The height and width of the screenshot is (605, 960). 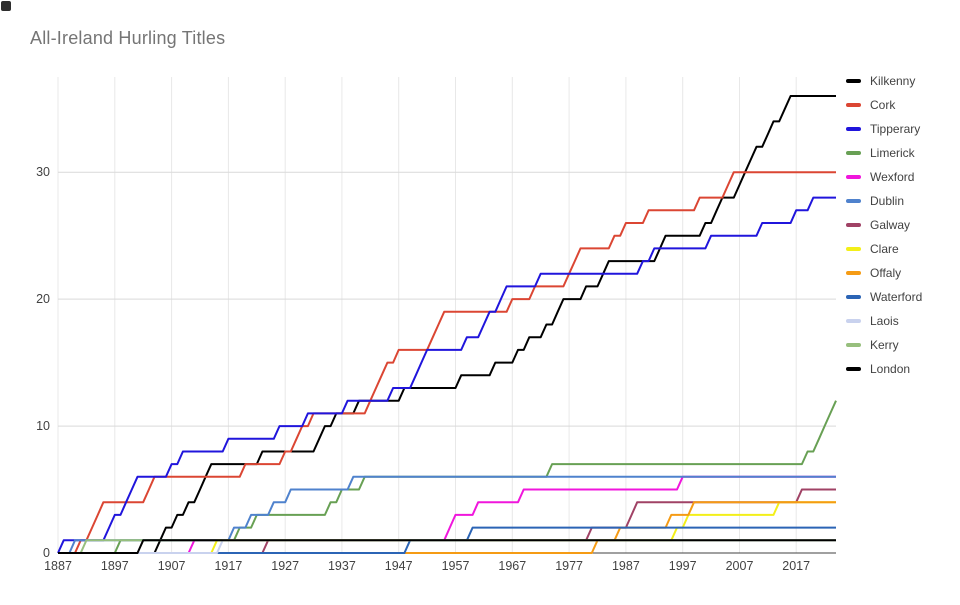 What do you see at coordinates (128, 38) in the screenshot?
I see `chart-title: All-Ireland Hurling Titles` at bounding box center [128, 38].